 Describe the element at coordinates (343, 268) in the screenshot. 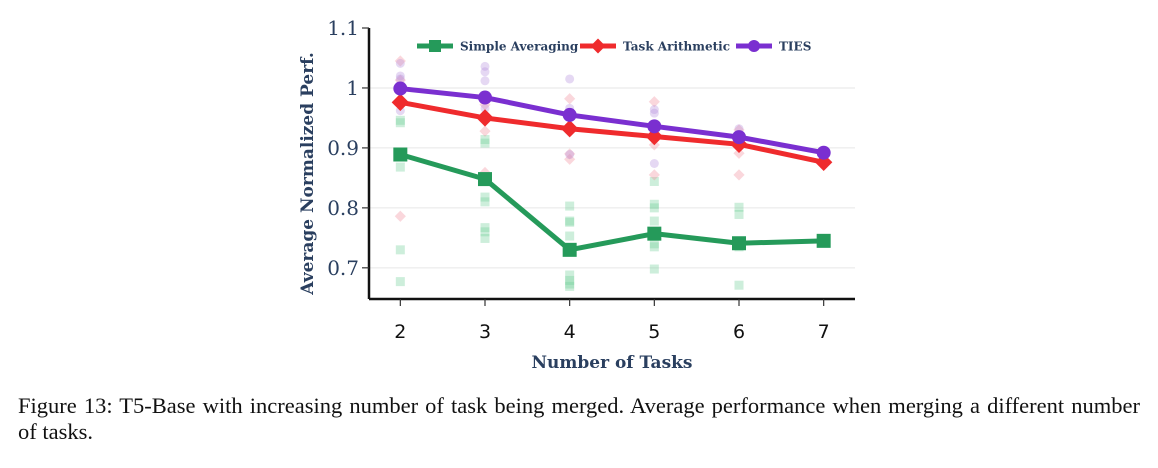

I see `y-tick-label: 0.7` at that location.